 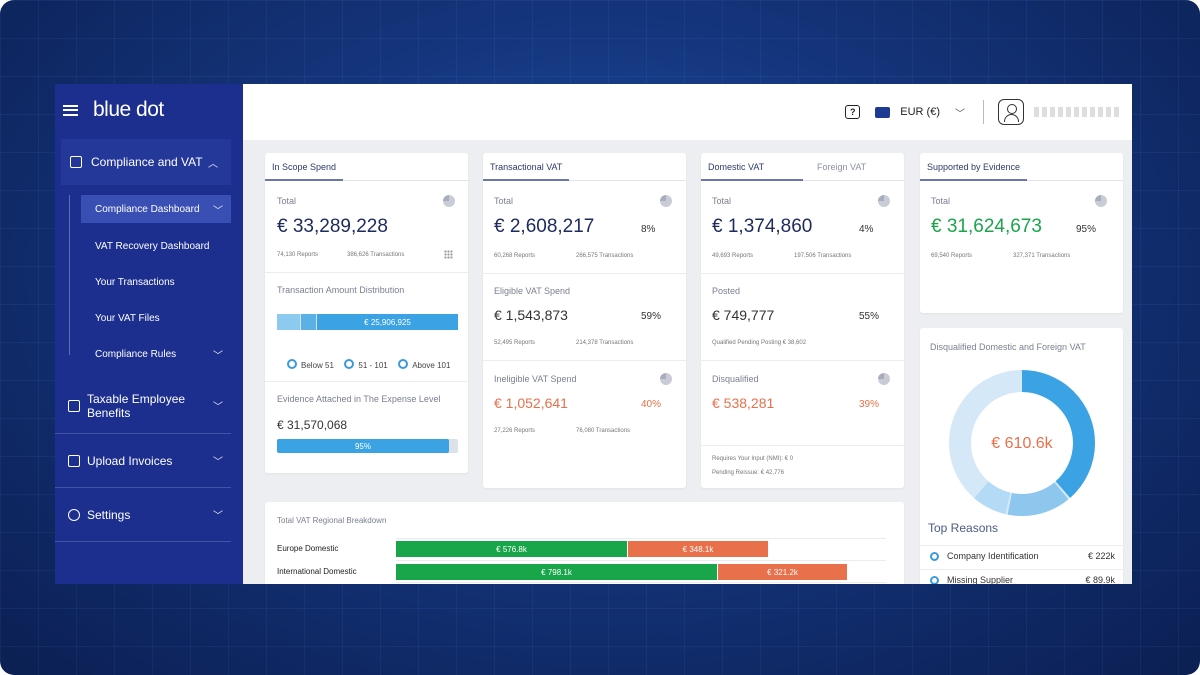 I want to click on reason-label: Missing Supplier, so click(x=980, y=579).